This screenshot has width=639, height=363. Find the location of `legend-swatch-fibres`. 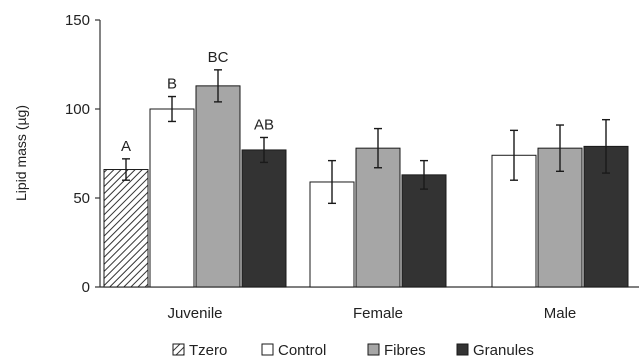

legend-swatch-fibres is located at coordinates (373, 349).